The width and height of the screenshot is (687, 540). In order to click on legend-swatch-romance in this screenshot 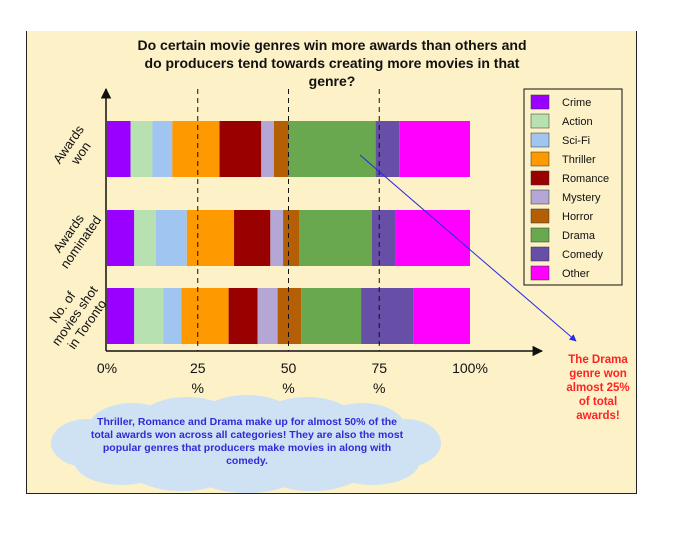, I will do `click(540, 178)`.